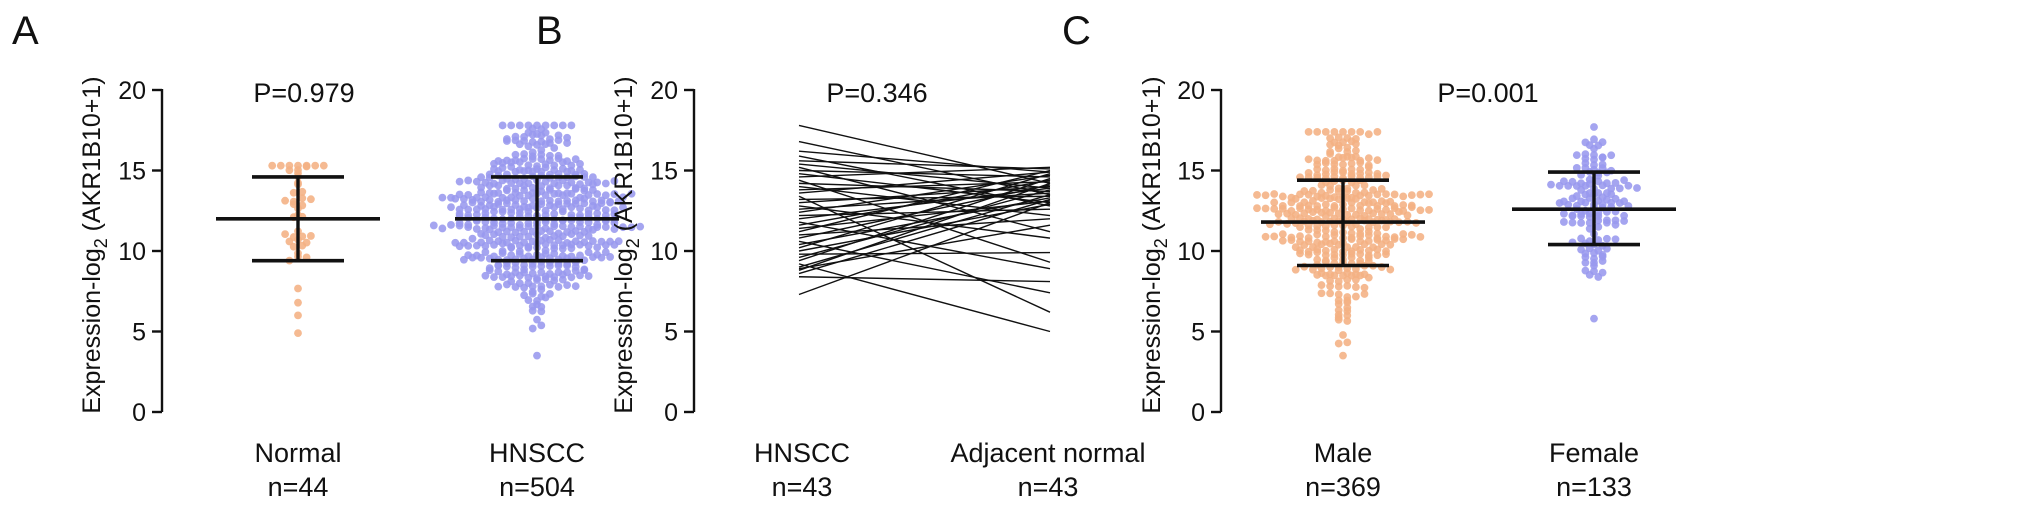  Describe the element at coordinates (1487, 93) in the screenshot. I see `p-value-annotation: P=0.001` at that location.